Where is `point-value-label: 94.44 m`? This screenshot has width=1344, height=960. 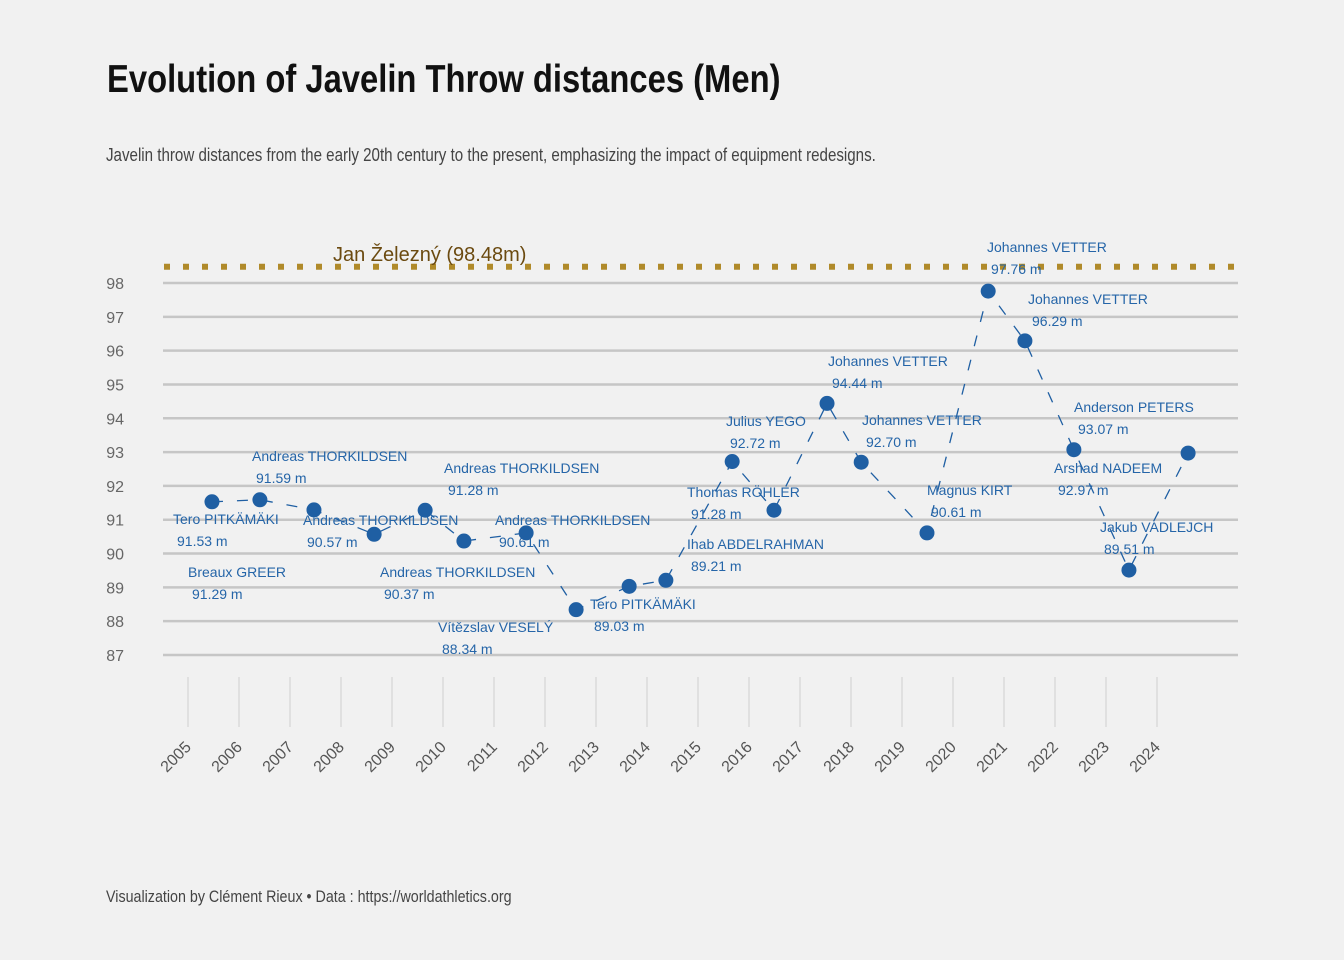 point-value-label: 94.44 m is located at coordinates (857, 383).